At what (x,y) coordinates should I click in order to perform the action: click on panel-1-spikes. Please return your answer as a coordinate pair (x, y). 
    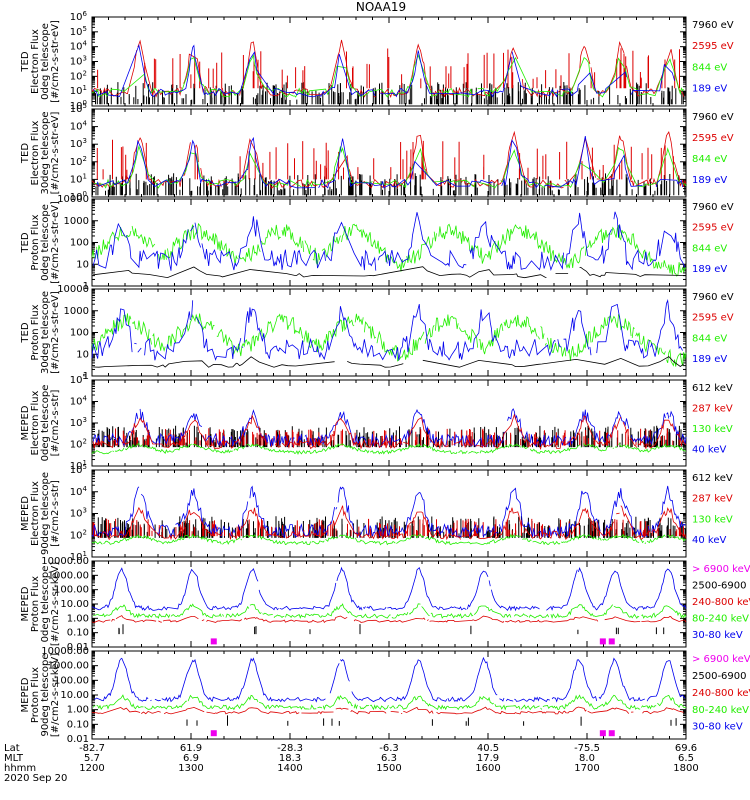
    Looking at the image, I should click on (388, 68).